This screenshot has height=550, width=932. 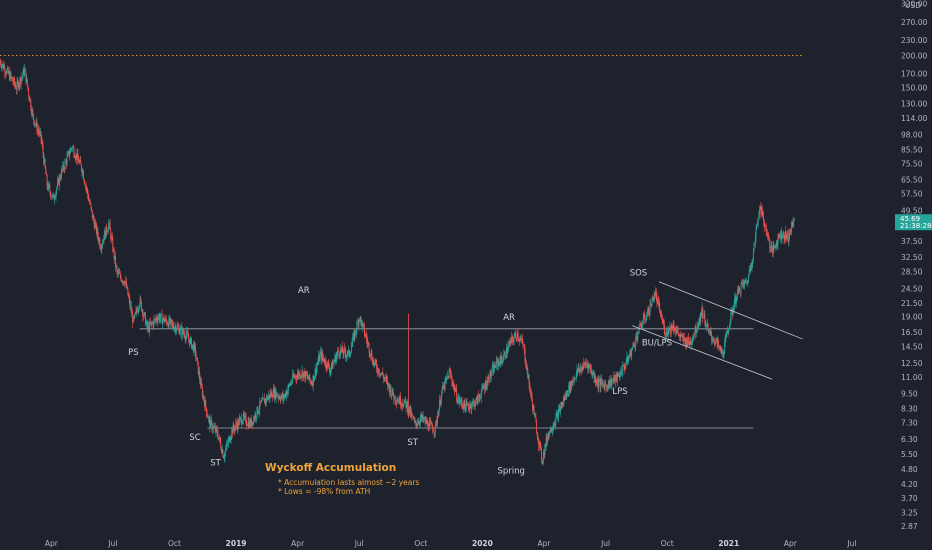 I want to click on channel-lower-line, so click(x=702, y=352).